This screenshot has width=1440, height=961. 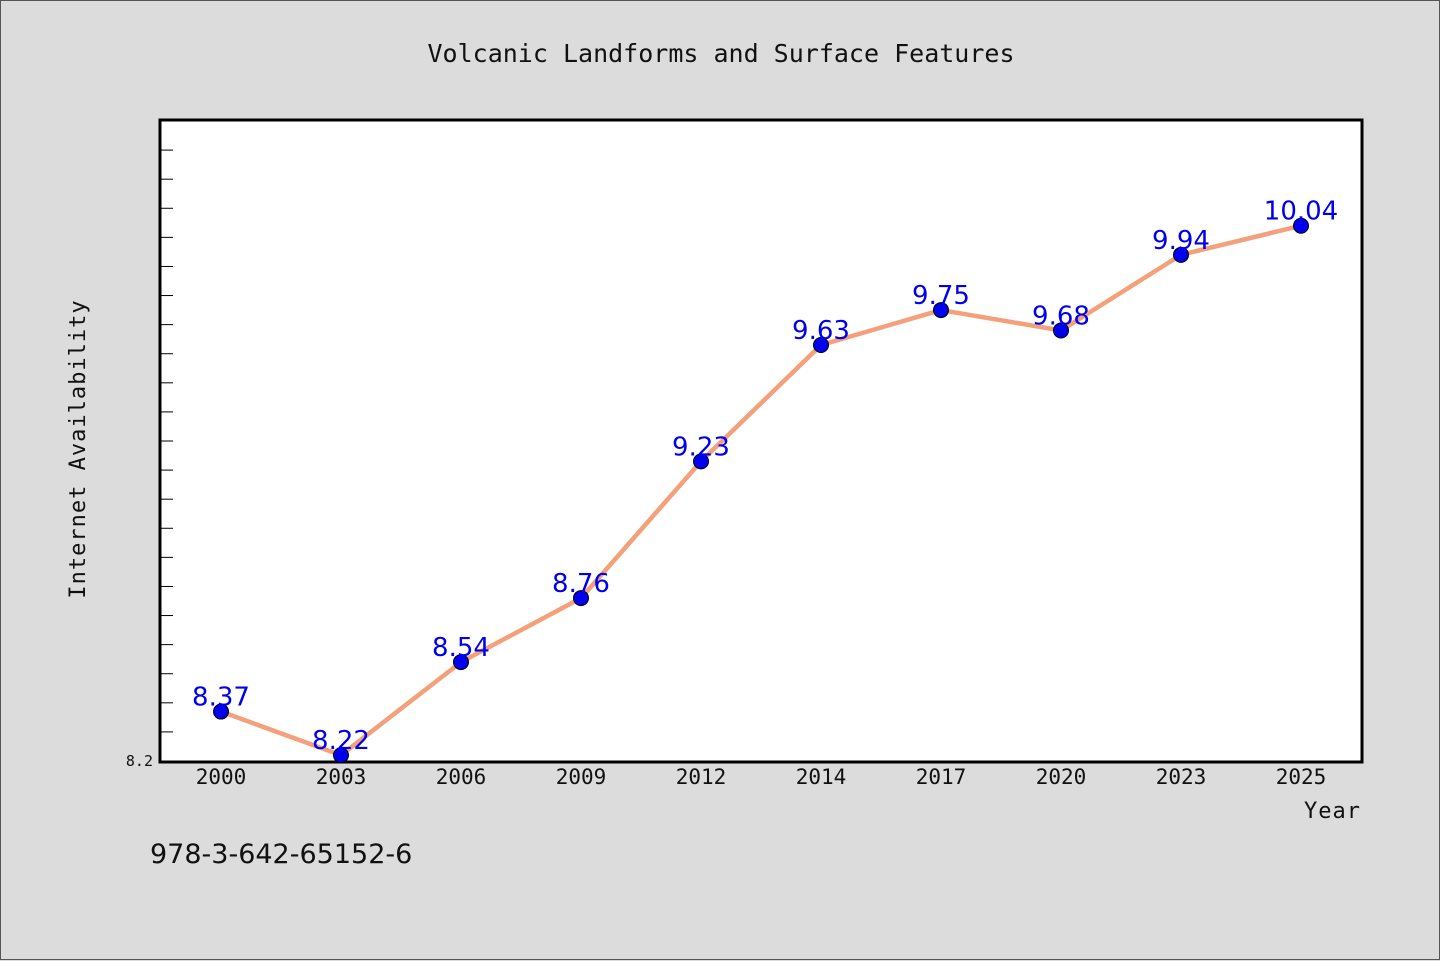 What do you see at coordinates (1301, 212) in the screenshot?
I see `data-label: 10.04` at bounding box center [1301, 212].